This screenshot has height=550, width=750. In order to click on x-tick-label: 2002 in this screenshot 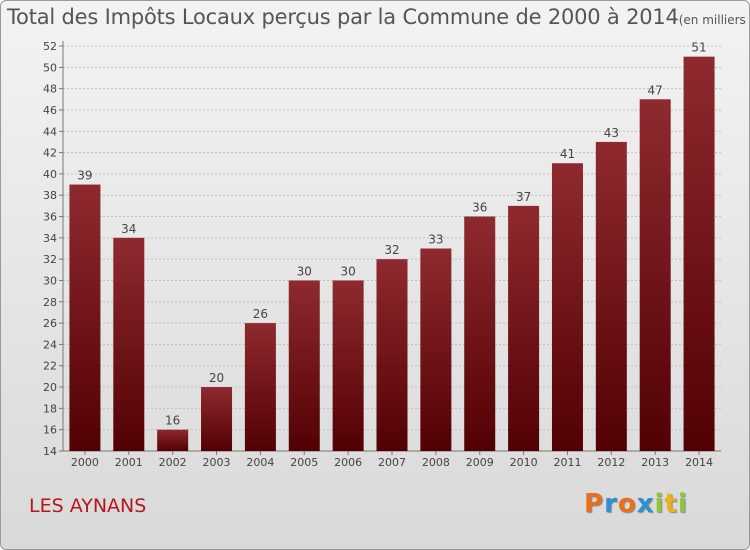, I will do `click(173, 462)`.